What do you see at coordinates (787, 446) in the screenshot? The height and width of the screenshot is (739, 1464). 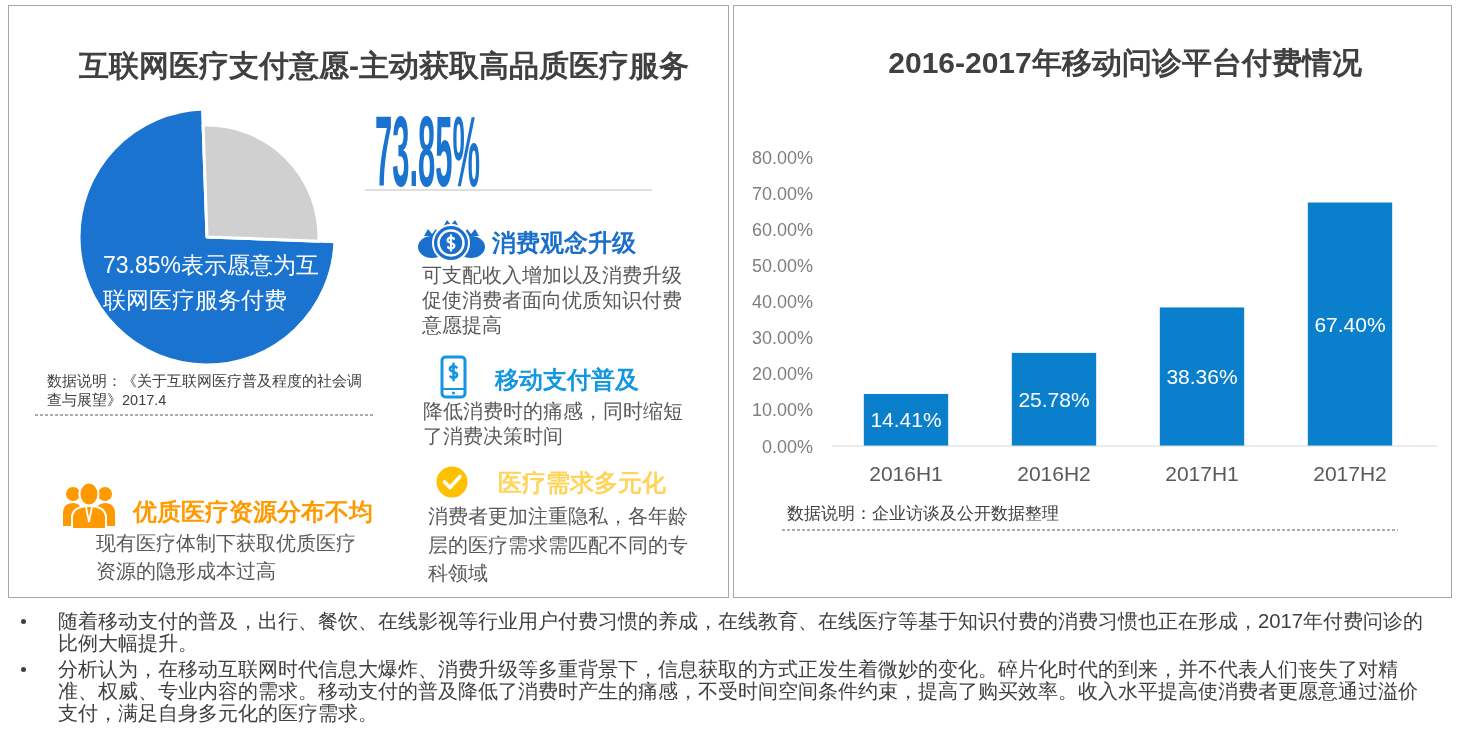 I see `y-tick-label: 0.00%` at bounding box center [787, 446].